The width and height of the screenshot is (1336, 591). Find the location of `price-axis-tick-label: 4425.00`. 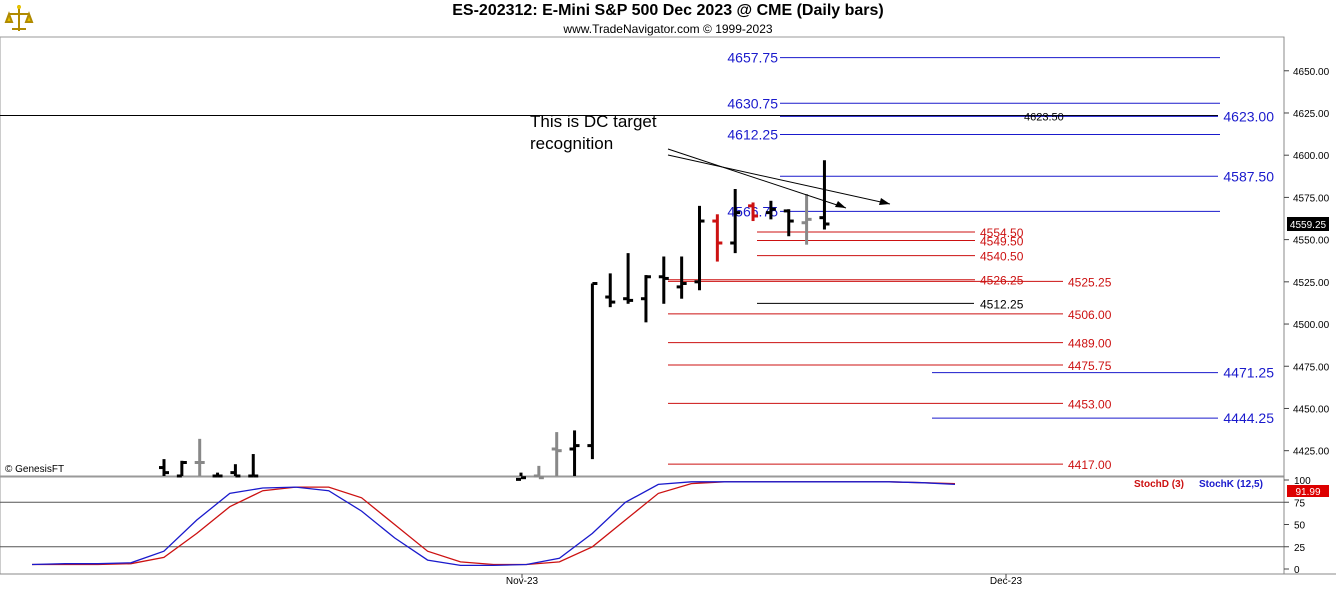

price-axis-tick-label: 4425.00 is located at coordinates (1311, 452).